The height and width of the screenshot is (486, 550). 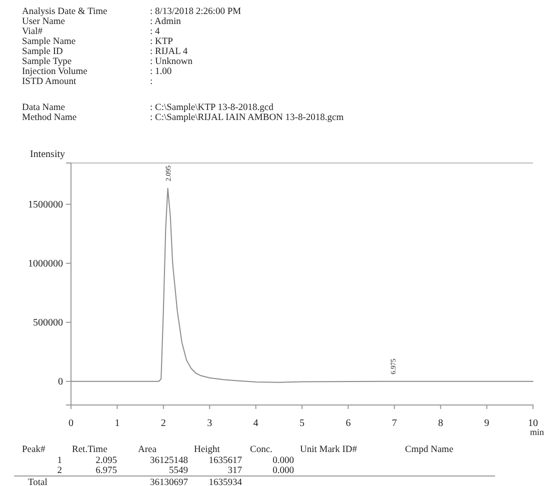 What do you see at coordinates (261, 450) in the screenshot?
I see `text: Conc.` at bounding box center [261, 450].